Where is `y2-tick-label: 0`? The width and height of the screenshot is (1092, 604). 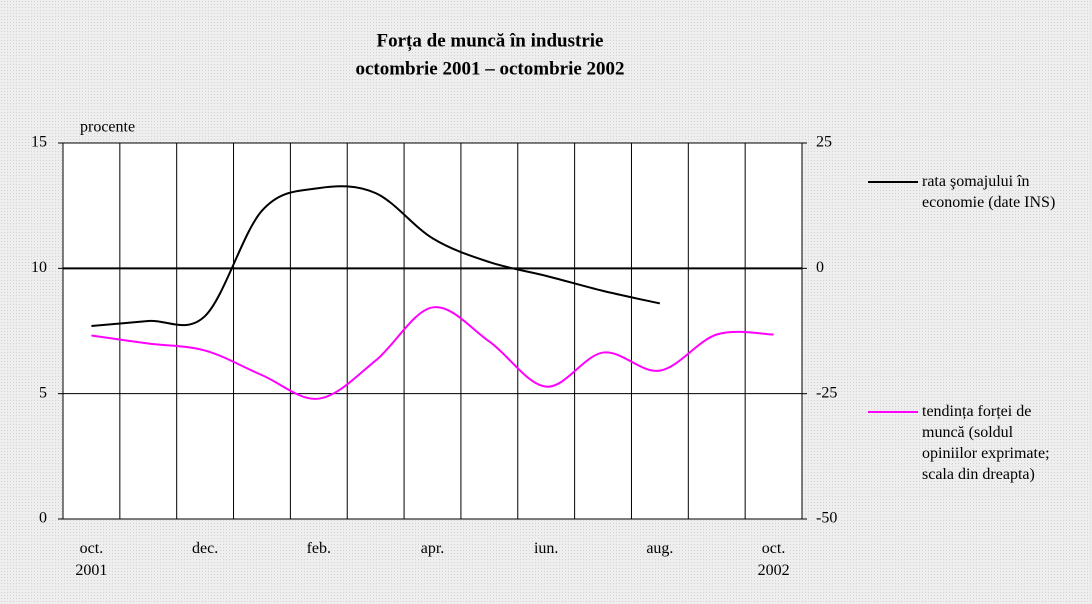
y2-tick-label: 0 is located at coordinates (820, 267).